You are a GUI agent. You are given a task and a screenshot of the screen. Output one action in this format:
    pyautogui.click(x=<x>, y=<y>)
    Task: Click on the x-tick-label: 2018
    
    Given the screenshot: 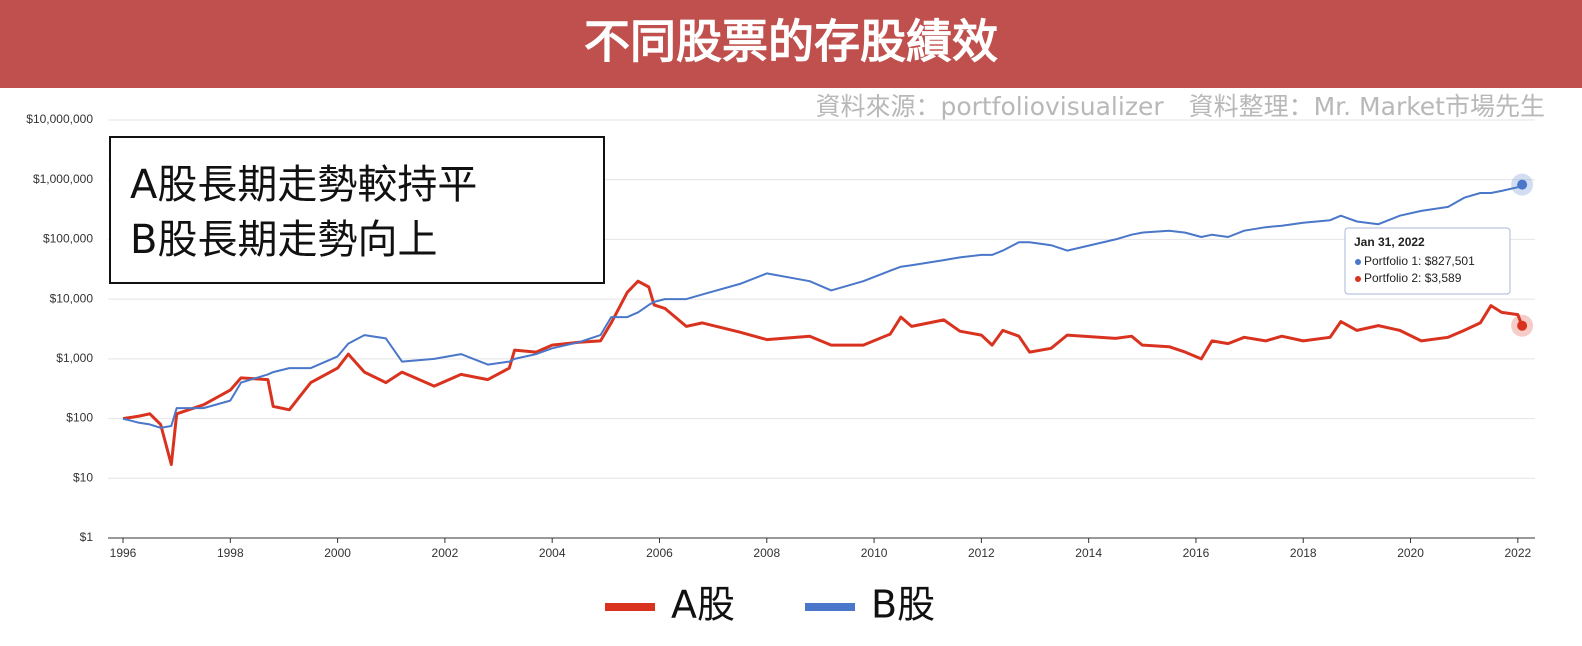 What is the action you would take?
    pyautogui.click(x=1303, y=553)
    